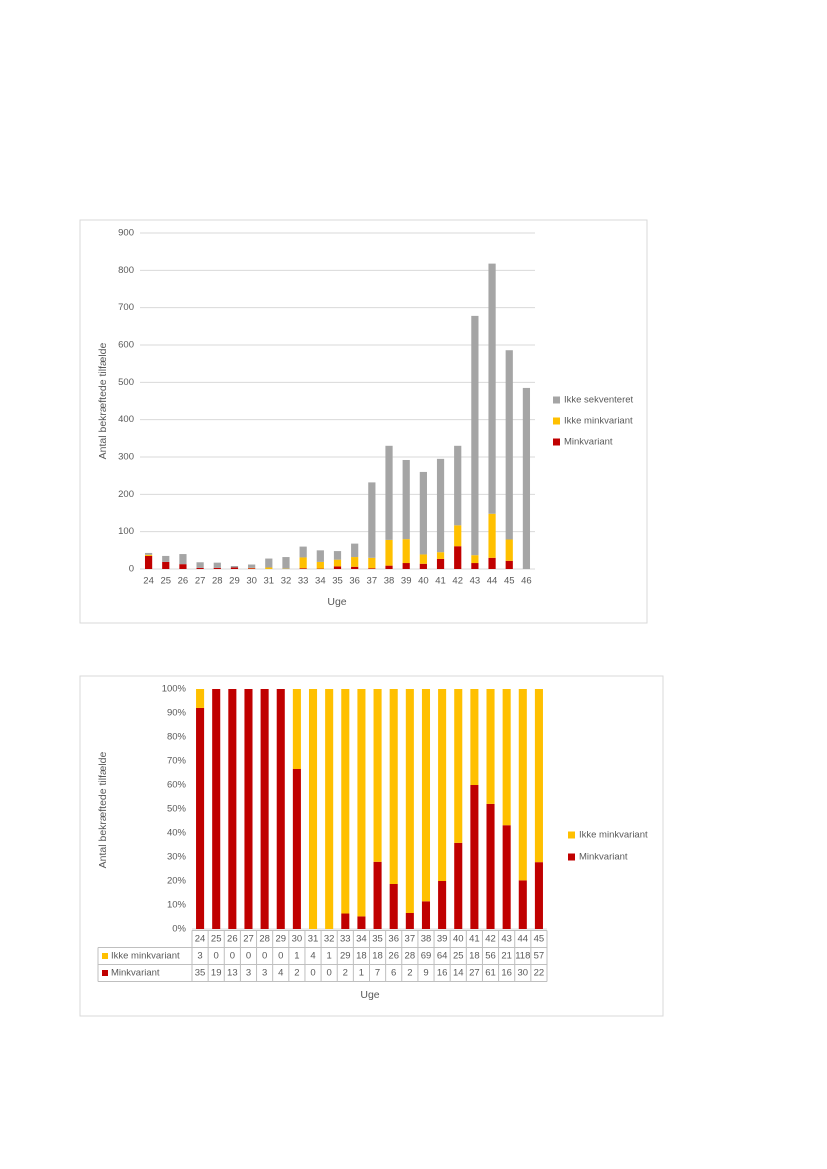  Describe the element at coordinates (216, 973) in the screenshot. I see `table-cell: 19` at that location.